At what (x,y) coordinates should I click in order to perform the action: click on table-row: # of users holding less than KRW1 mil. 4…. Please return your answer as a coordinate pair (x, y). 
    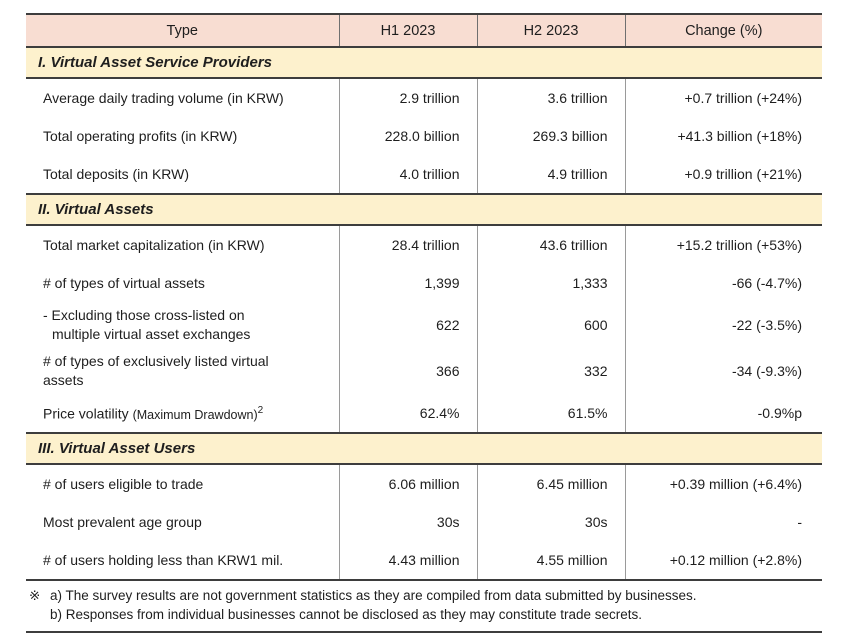
    Looking at the image, I should click on (424, 560).